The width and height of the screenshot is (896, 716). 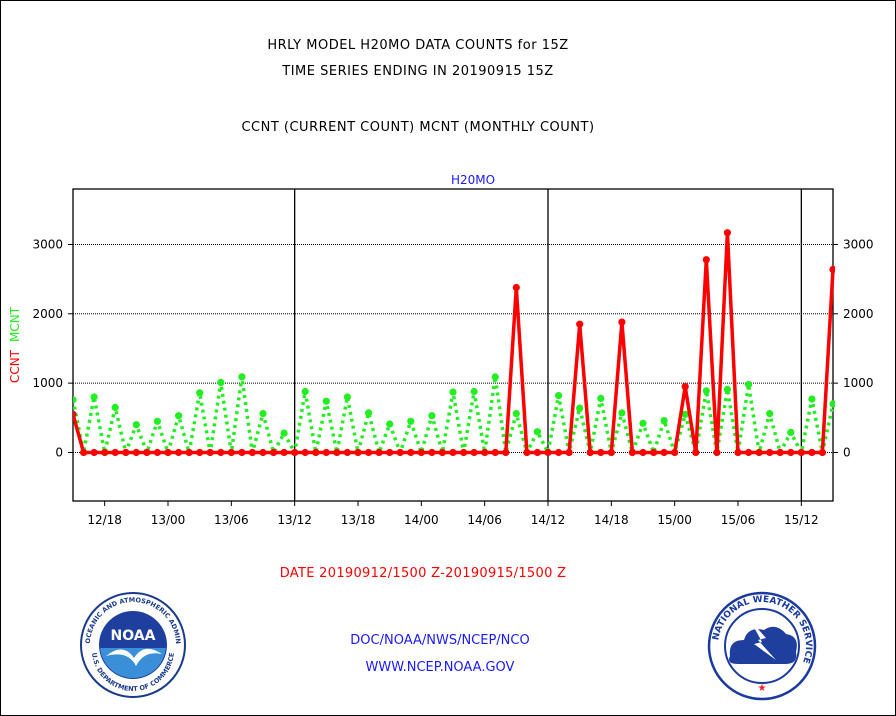 What do you see at coordinates (762, 688) in the screenshot?
I see `star-icon: ★` at bounding box center [762, 688].